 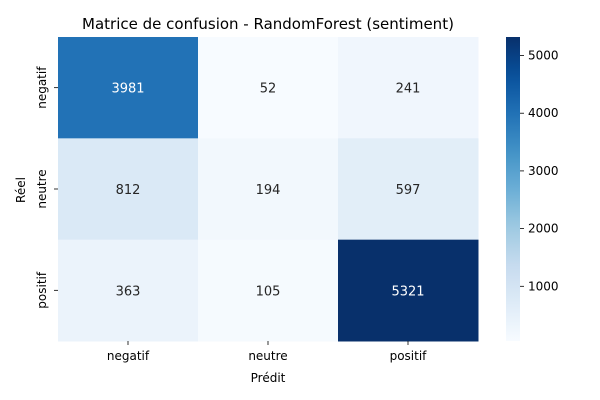 What do you see at coordinates (268, 378) in the screenshot?
I see `x-axis-label: Prédit` at bounding box center [268, 378].